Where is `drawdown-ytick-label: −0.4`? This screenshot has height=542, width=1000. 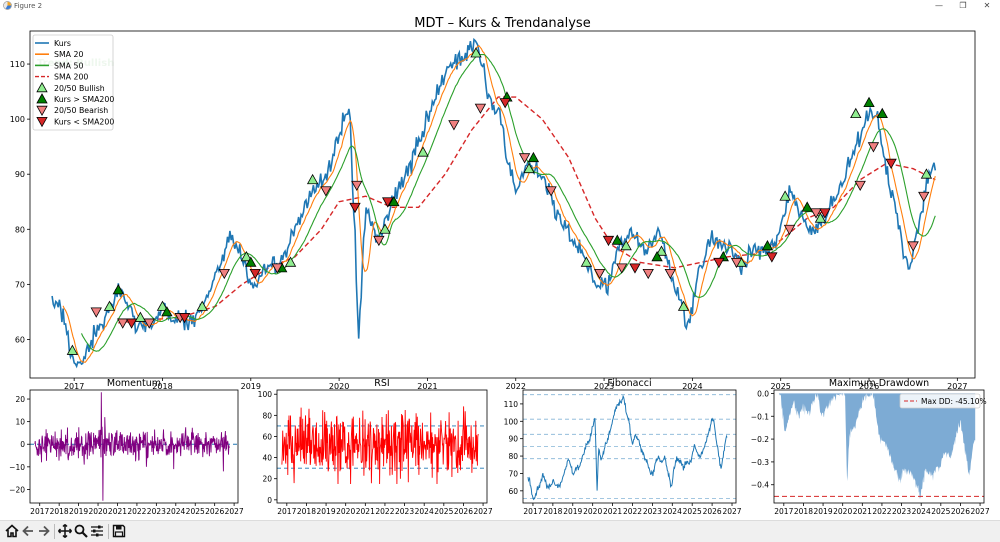 drawdown-ytick-label: −0.4 is located at coordinates (760, 485).